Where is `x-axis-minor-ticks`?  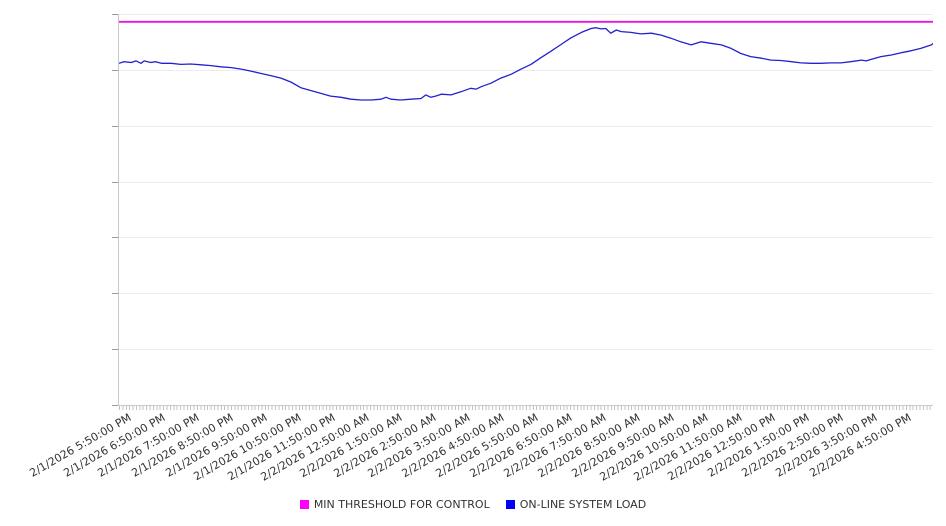
x-axis-minor-ticks is located at coordinates (526, 408).